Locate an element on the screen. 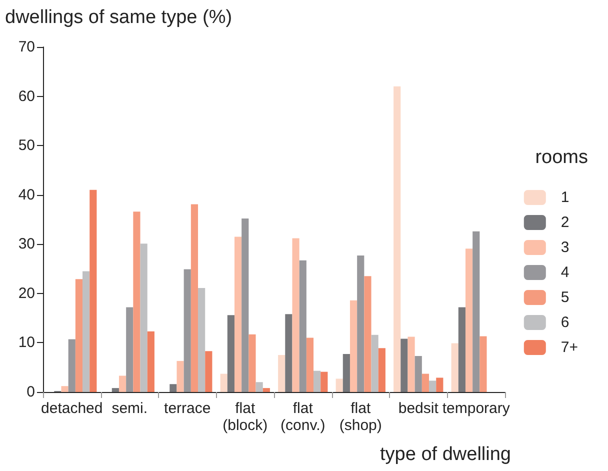 The width and height of the screenshot is (608, 471). x-tick-label: bedsit is located at coordinates (419, 408).